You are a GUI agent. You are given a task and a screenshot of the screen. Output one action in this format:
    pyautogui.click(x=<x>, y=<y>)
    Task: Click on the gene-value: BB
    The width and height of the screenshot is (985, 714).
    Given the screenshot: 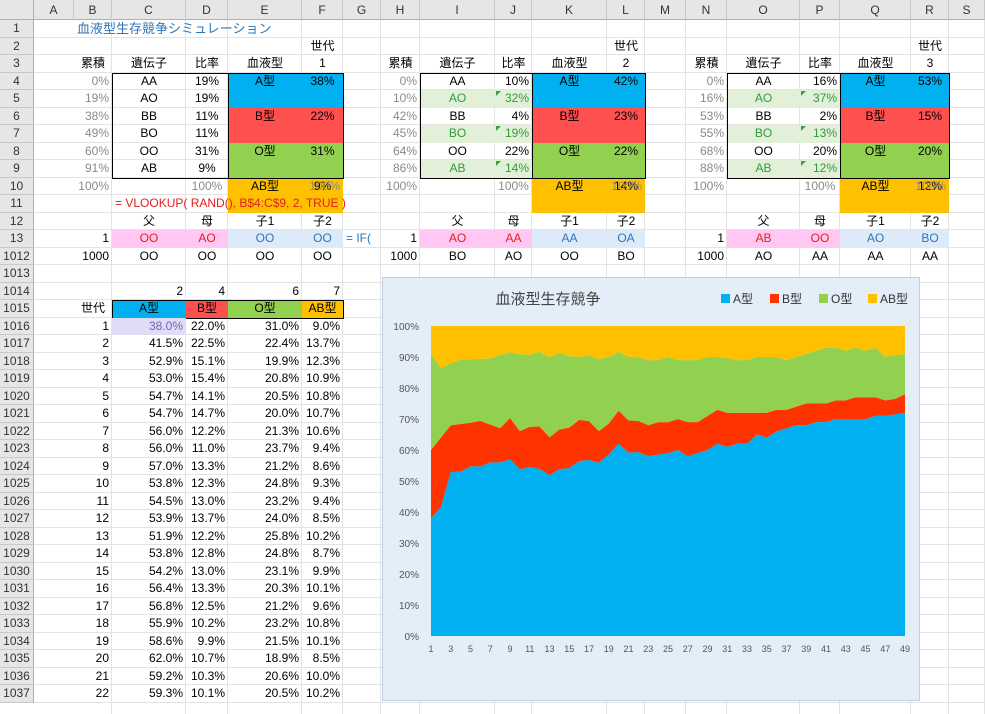 What is the action you would take?
    pyautogui.click(x=763, y=115)
    